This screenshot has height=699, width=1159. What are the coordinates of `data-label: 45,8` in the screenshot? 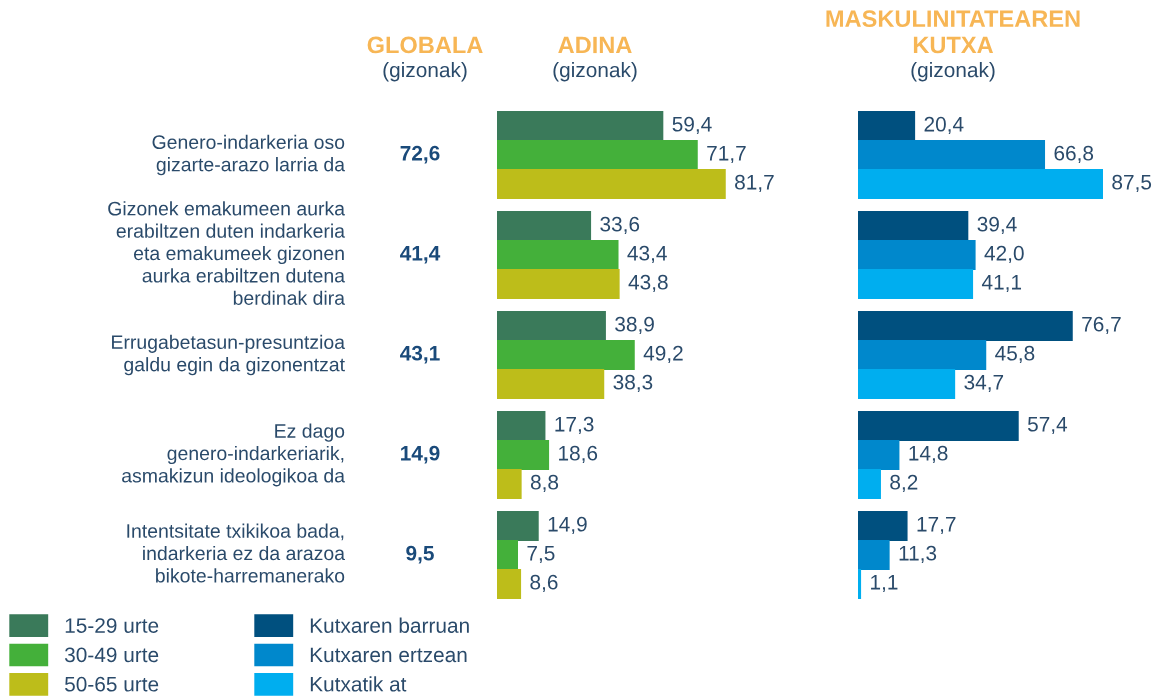 It's located at (1015, 354).